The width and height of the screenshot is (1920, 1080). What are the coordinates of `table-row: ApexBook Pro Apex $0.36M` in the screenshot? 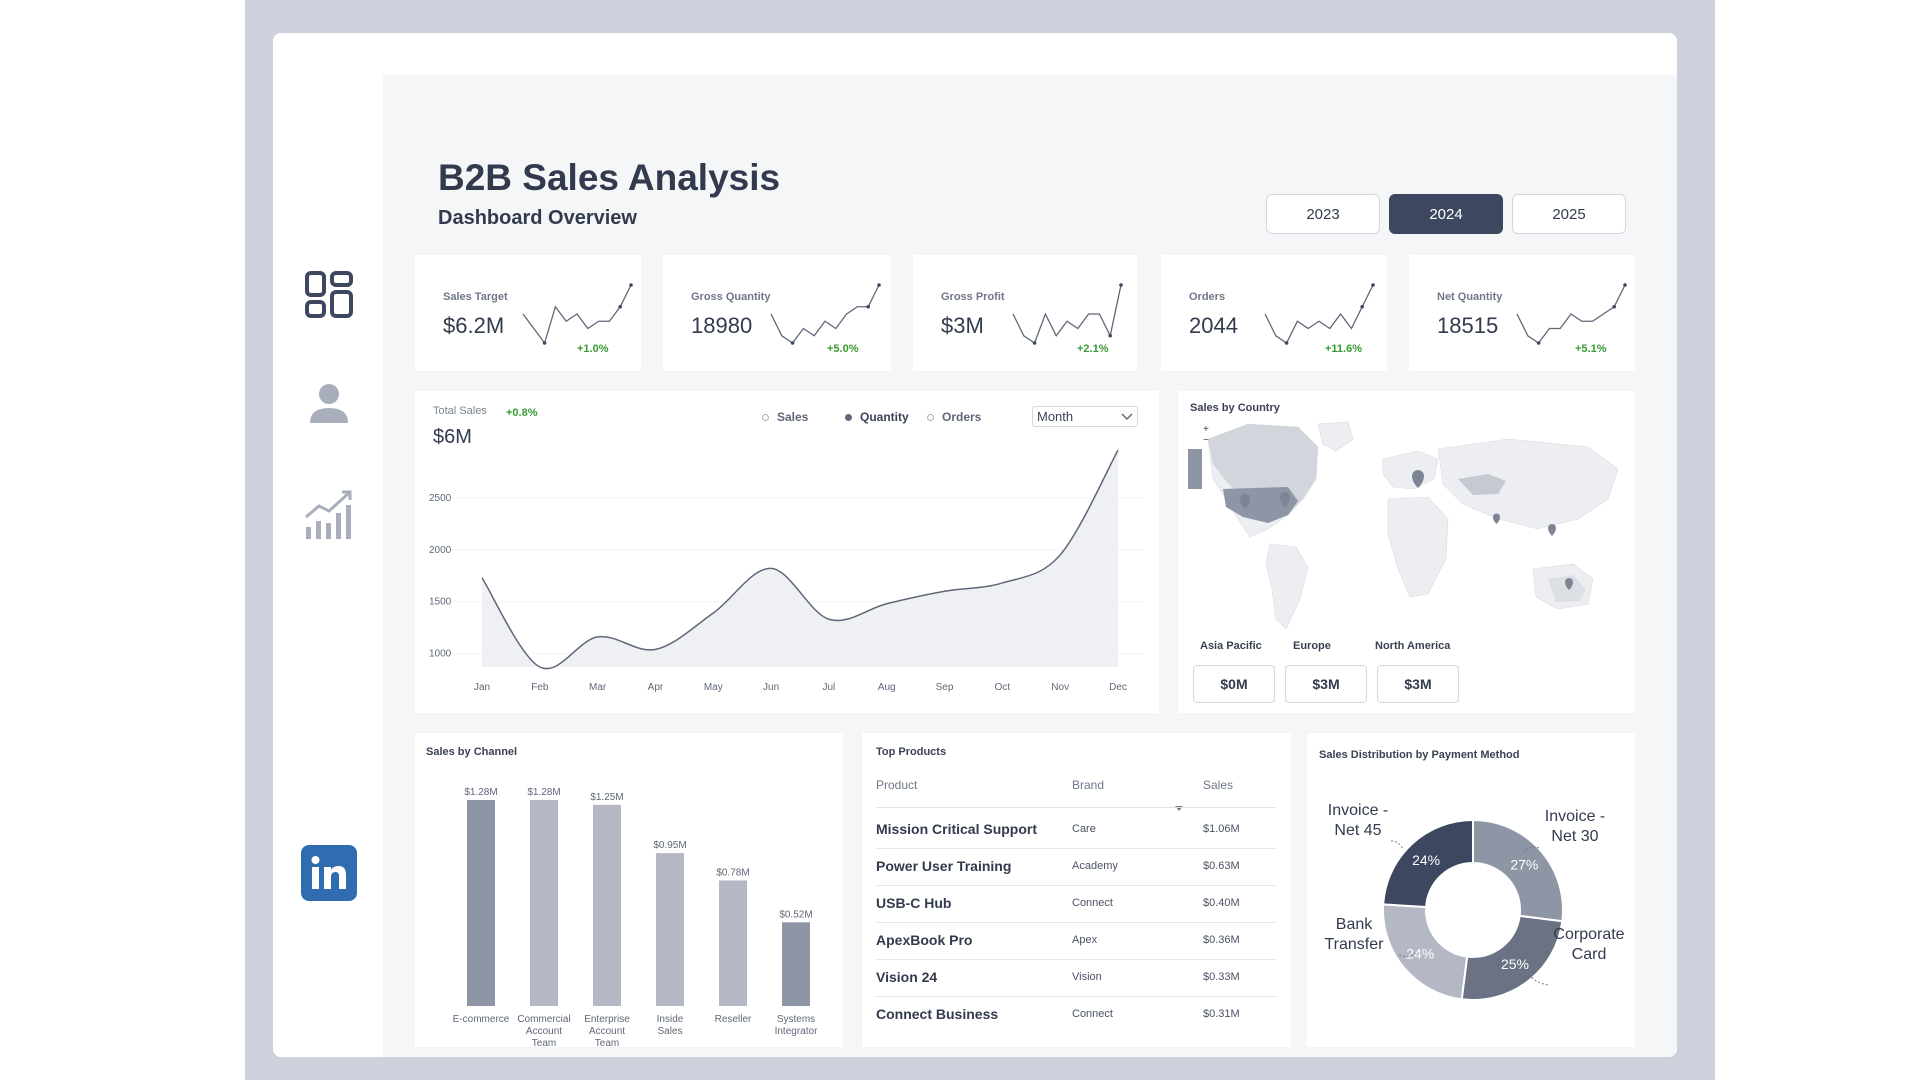 It's located at (1076, 941).